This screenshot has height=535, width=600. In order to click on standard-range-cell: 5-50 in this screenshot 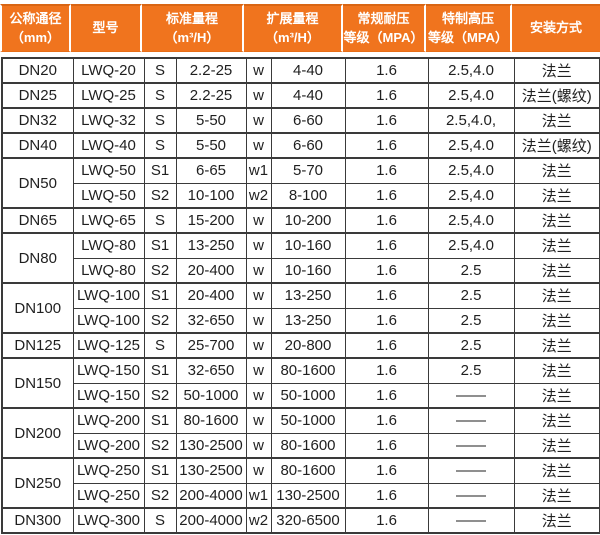, I will do `click(211, 120)`.